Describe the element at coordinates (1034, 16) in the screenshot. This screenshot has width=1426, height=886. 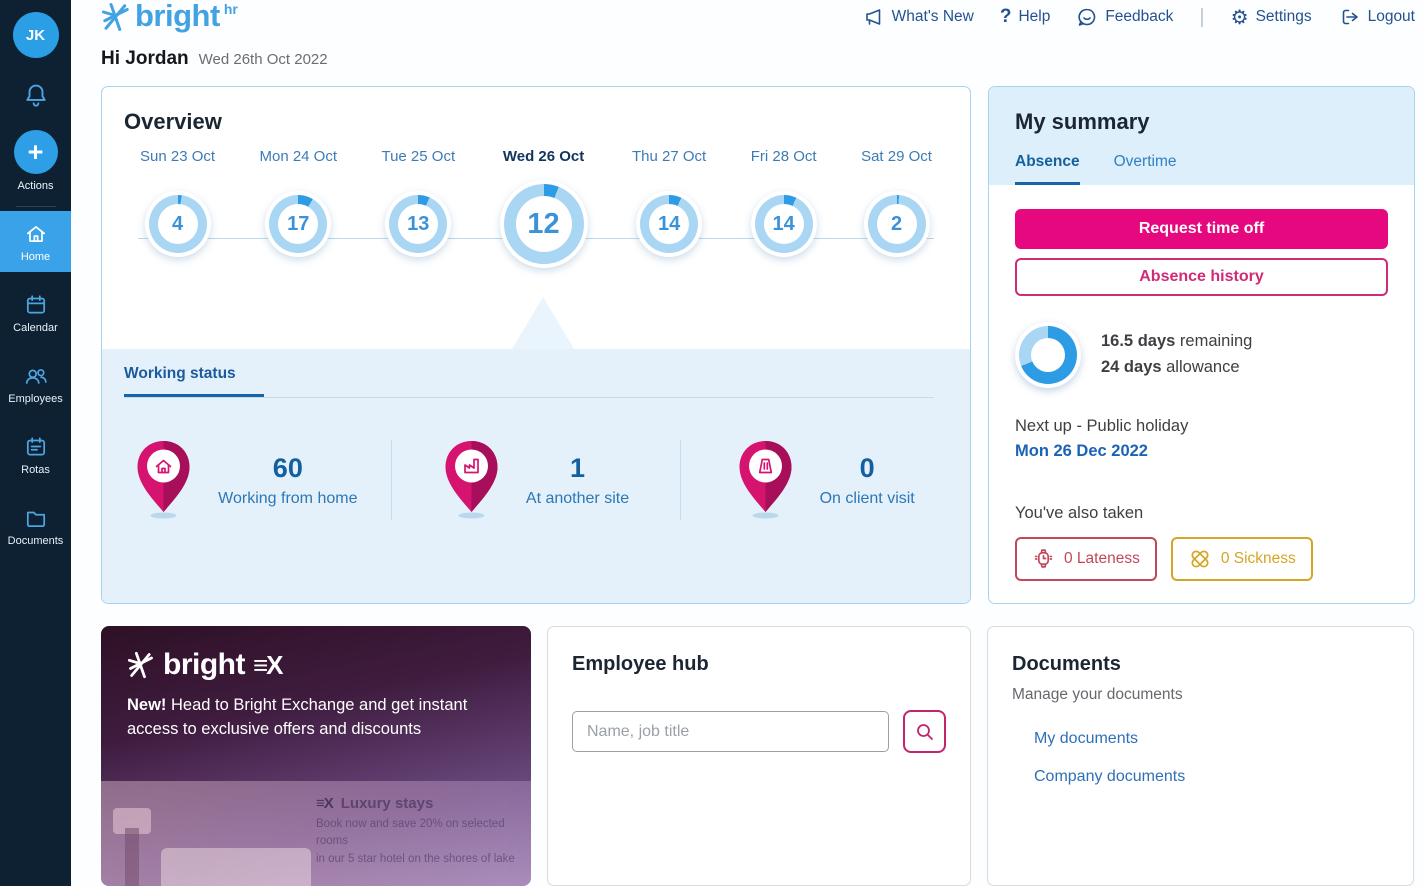
I see `nav-label: Help` at that location.